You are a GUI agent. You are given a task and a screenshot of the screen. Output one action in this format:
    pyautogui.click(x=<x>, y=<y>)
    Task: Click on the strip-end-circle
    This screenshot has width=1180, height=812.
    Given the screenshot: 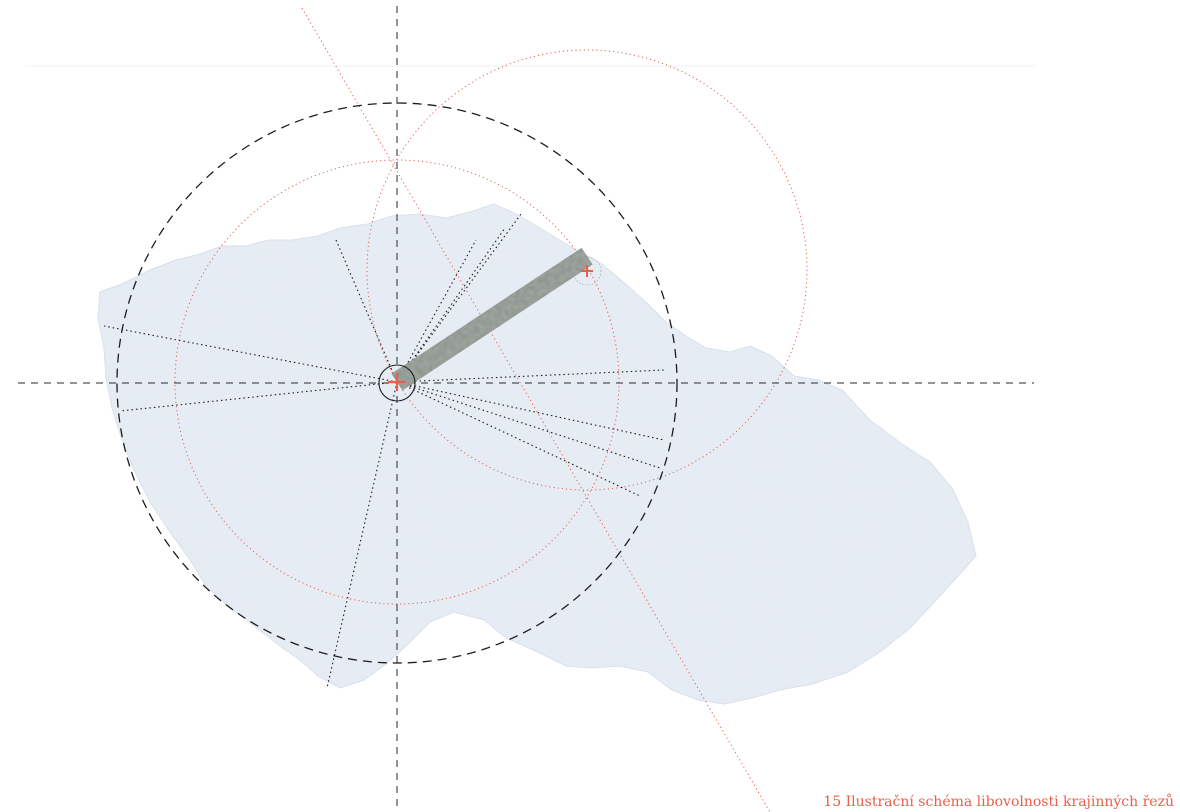 What is the action you would take?
    pyautogui.click(x=587, y=271)
    